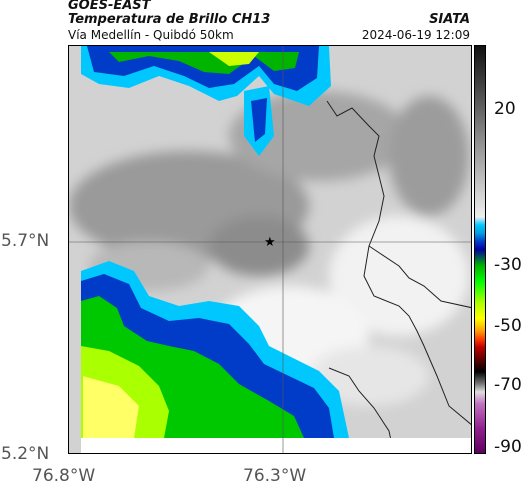 The width and height of the screenshot is (526, 491). Describe the element at coordinates (109, 6) in the screenshot. I see `product-title: GOES-EAST` at that location.